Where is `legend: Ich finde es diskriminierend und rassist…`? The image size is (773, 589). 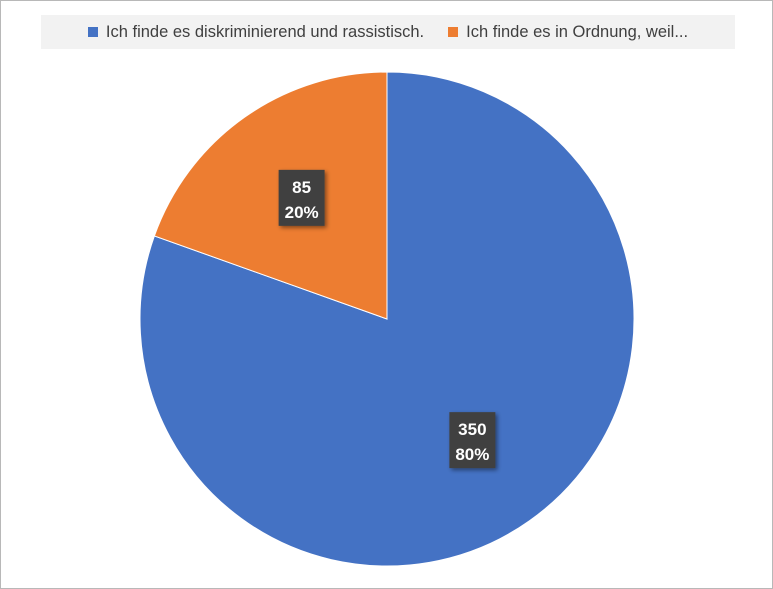 legend: Ich finde es diskriminierend und rassist… is located at coordinates (388, 32).